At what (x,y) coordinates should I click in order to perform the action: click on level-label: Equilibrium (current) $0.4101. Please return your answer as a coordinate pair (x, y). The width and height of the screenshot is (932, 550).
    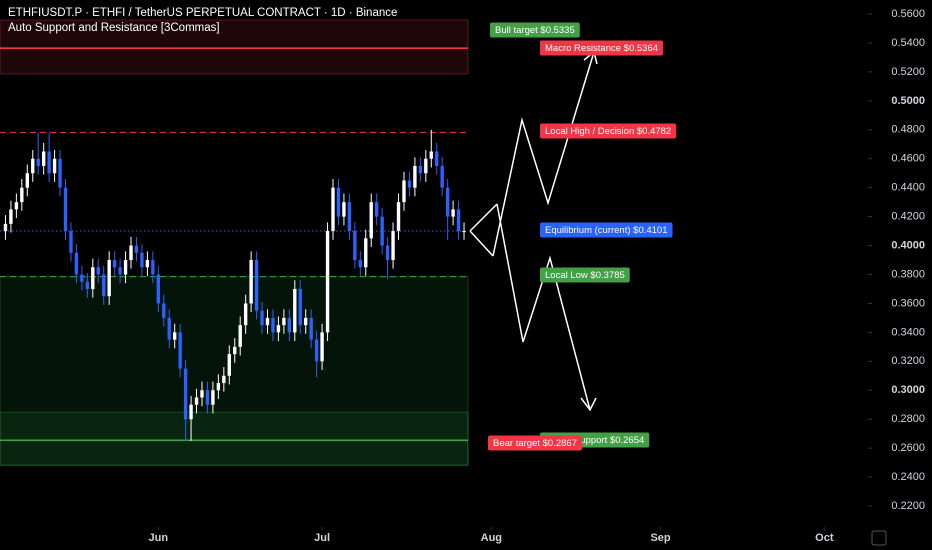
    Looking at the image, I should click on (606, 230).